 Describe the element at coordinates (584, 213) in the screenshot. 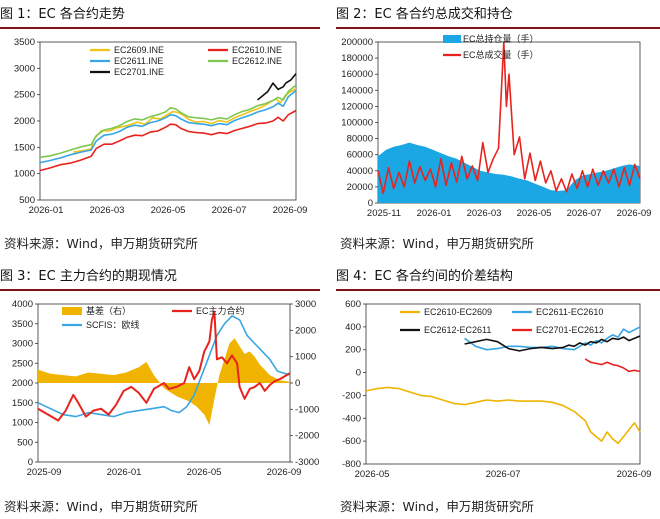

I see `x-tick-label-c2-4: 2026-07` at that location.